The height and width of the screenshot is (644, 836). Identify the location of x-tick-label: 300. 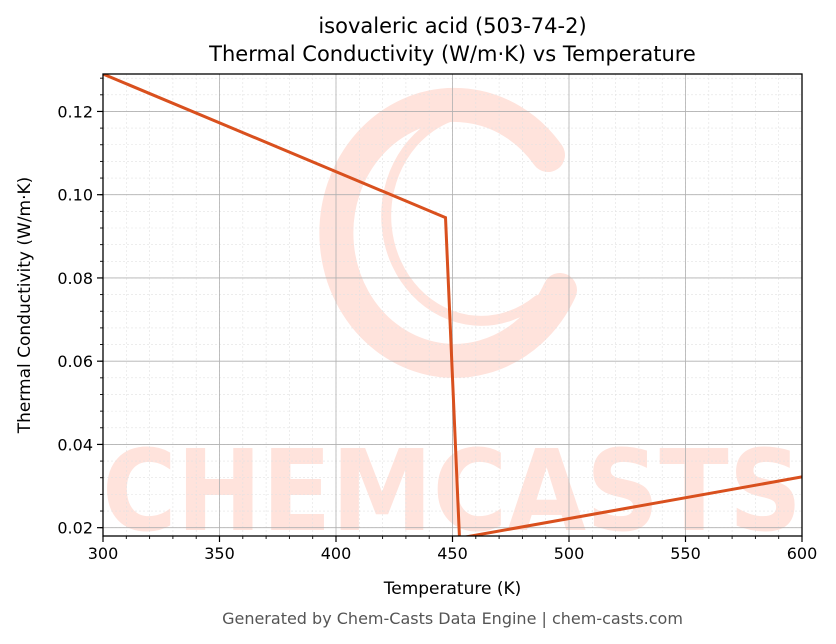
(103, 553).